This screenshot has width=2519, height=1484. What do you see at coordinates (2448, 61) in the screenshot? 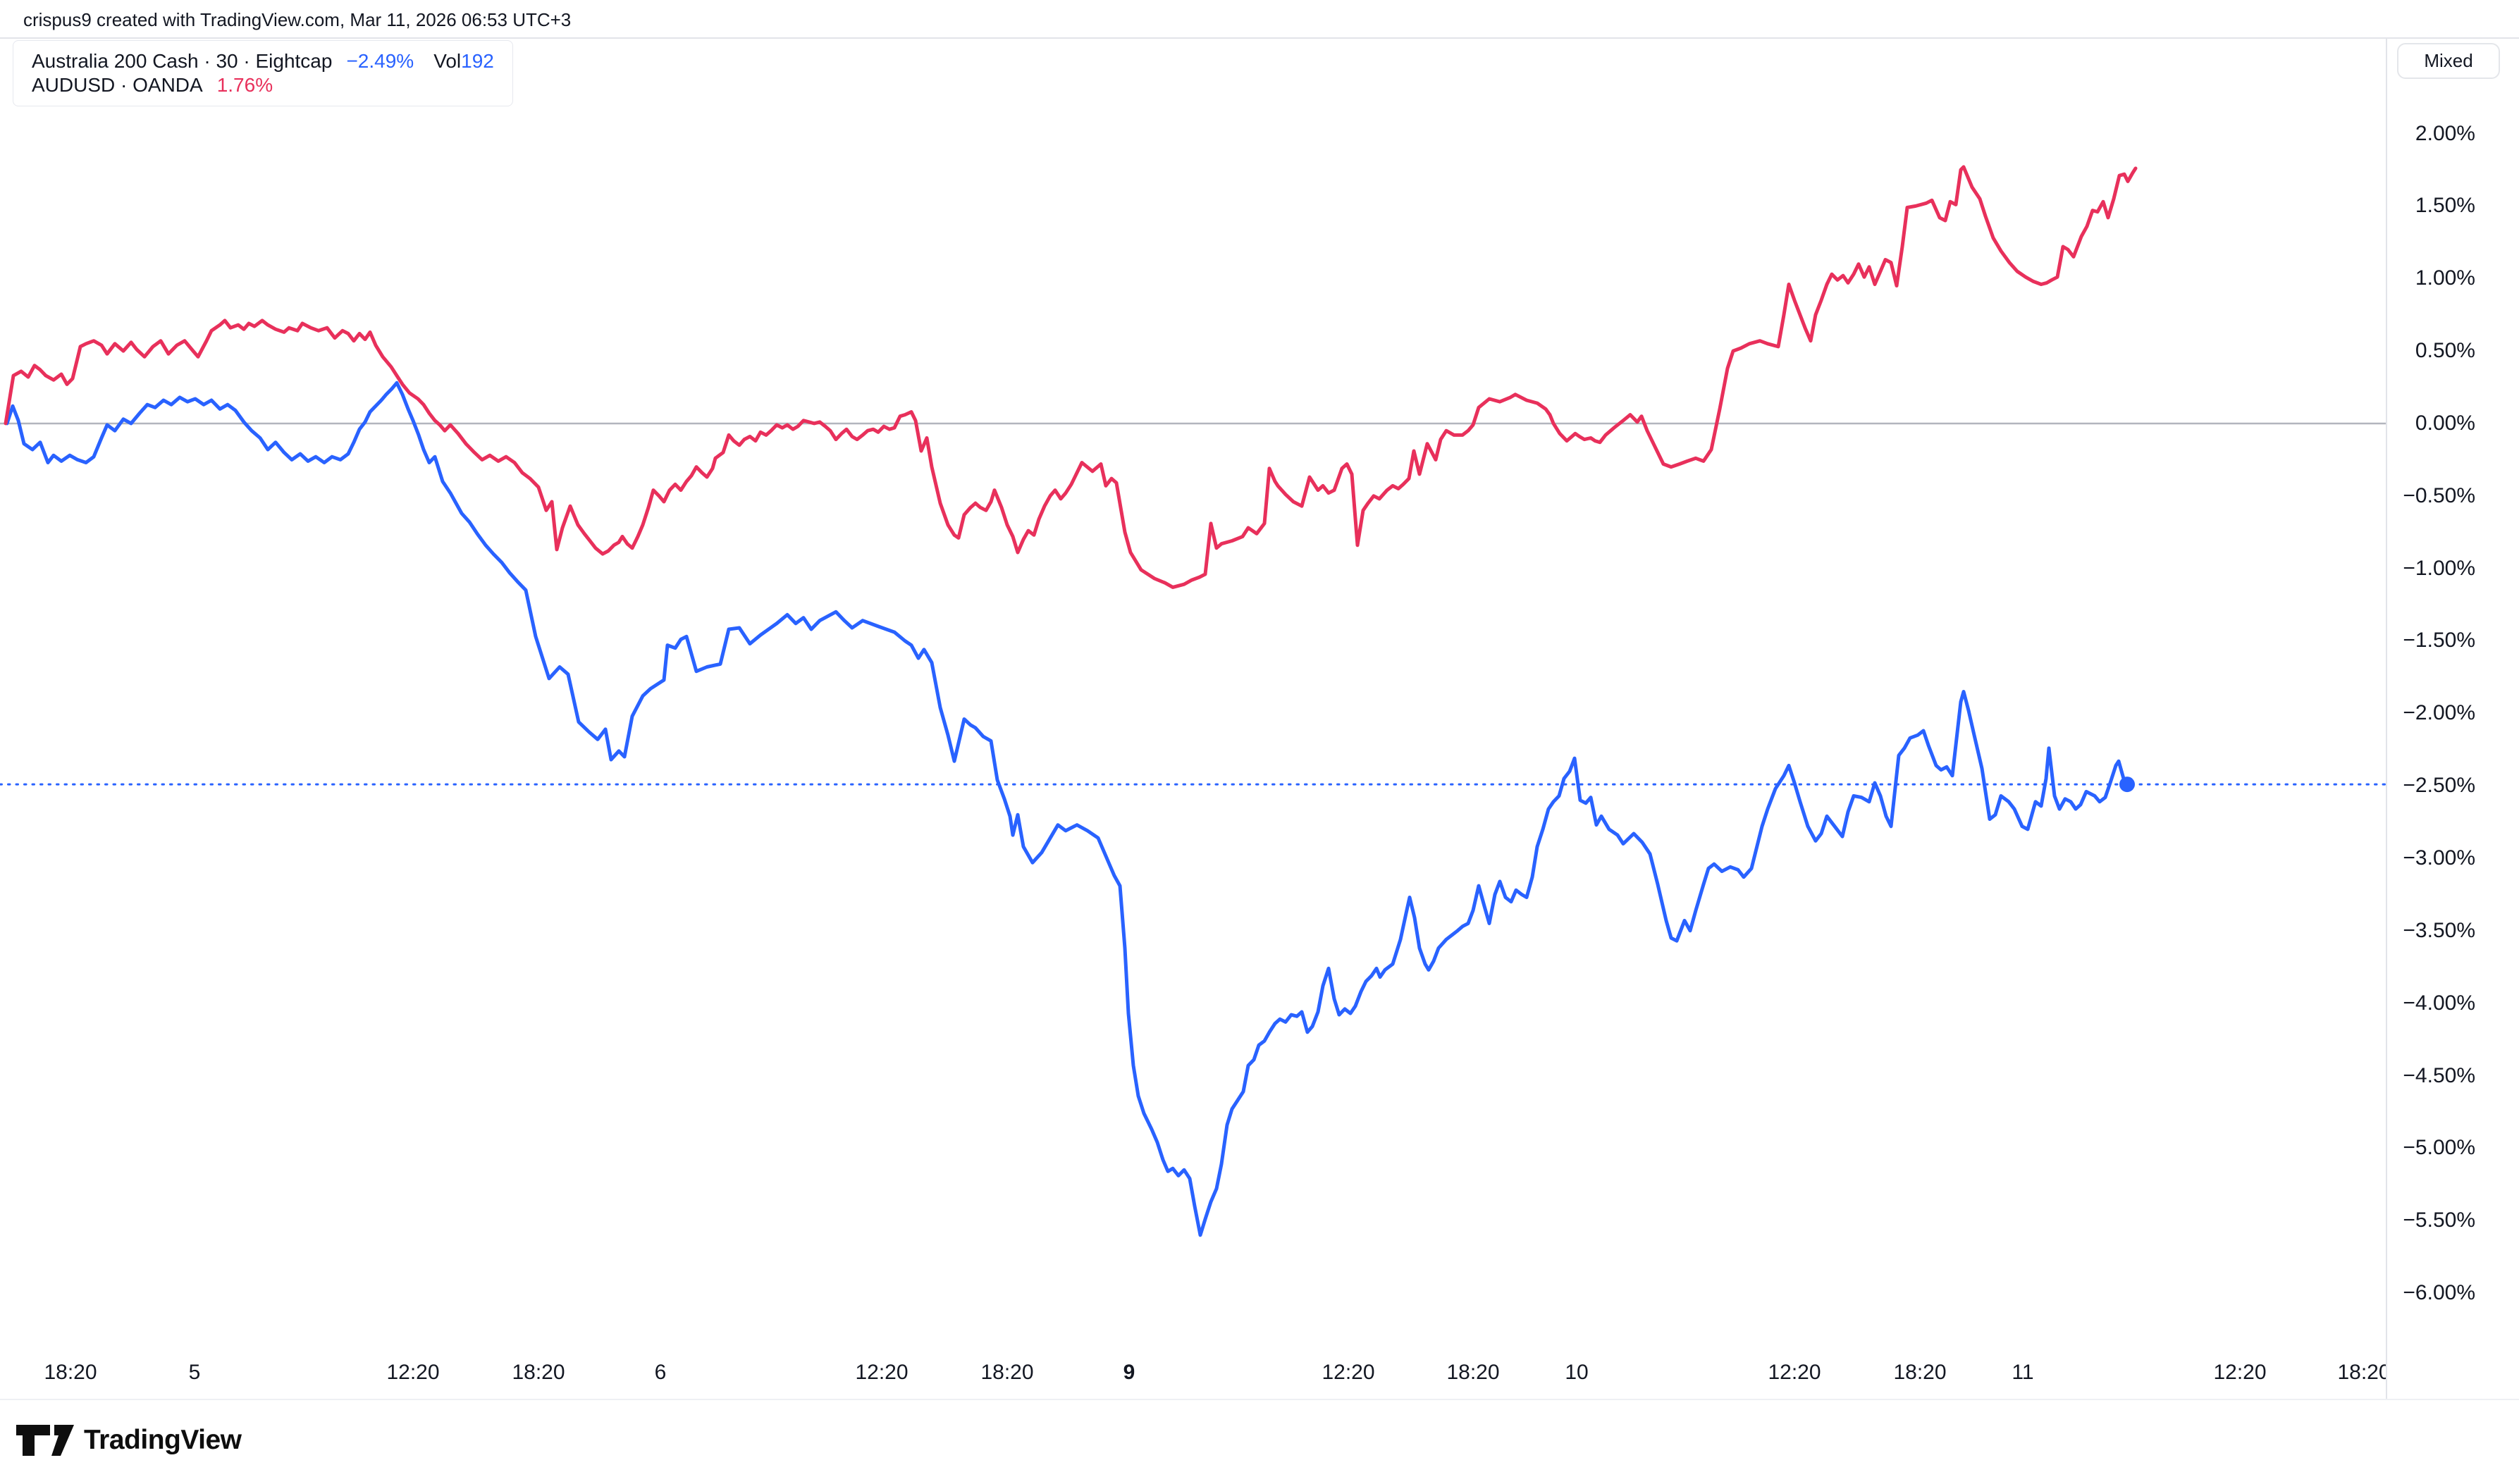
I see `scale-mode-button: Mixed` at bounding box center [2448, 61].